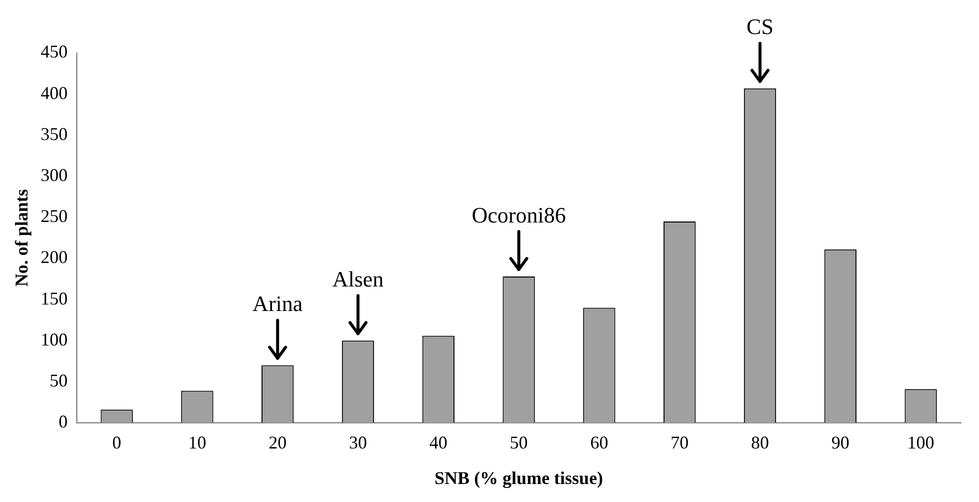  Describe the element at coordinates (54, 175) in the screenshot. I see `y-tick-label: 300` at that location.